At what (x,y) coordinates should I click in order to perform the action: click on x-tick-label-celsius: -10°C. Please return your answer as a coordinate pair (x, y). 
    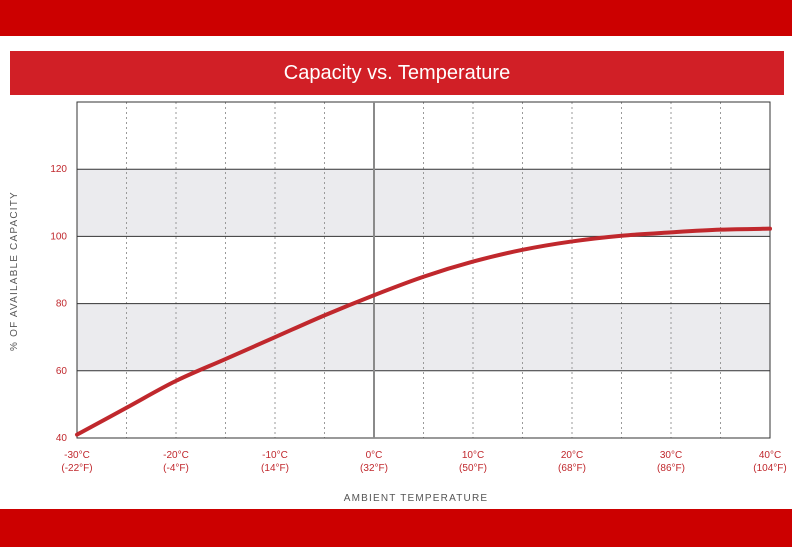
    Looking at the image, I should click on (275, 455).